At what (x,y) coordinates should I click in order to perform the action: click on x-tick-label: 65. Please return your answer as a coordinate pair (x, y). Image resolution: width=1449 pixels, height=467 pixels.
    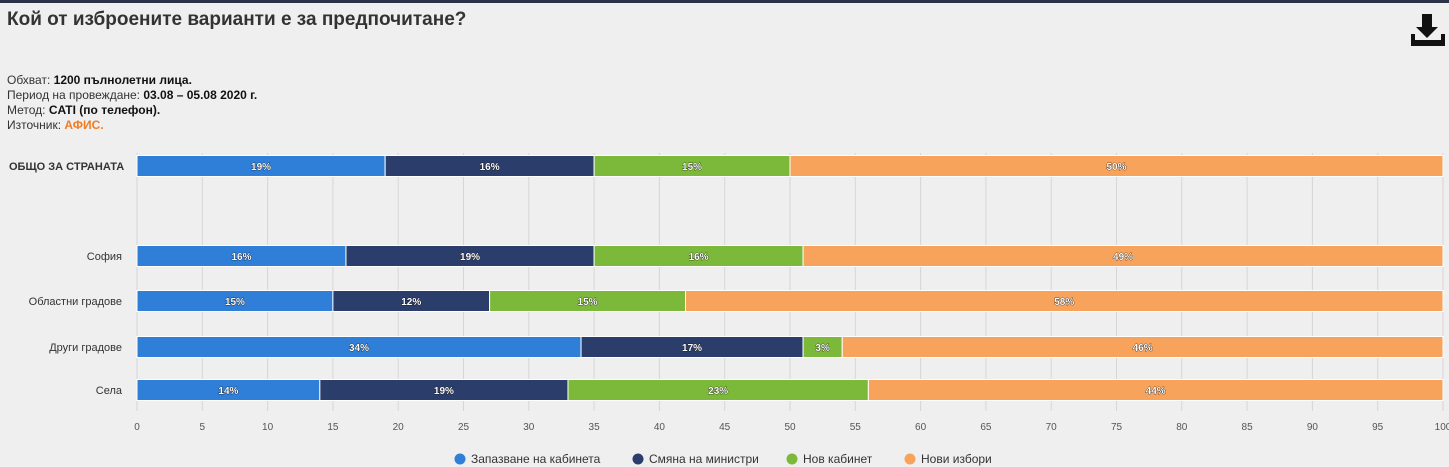
    Looking at the image, I should click on (986, 427).